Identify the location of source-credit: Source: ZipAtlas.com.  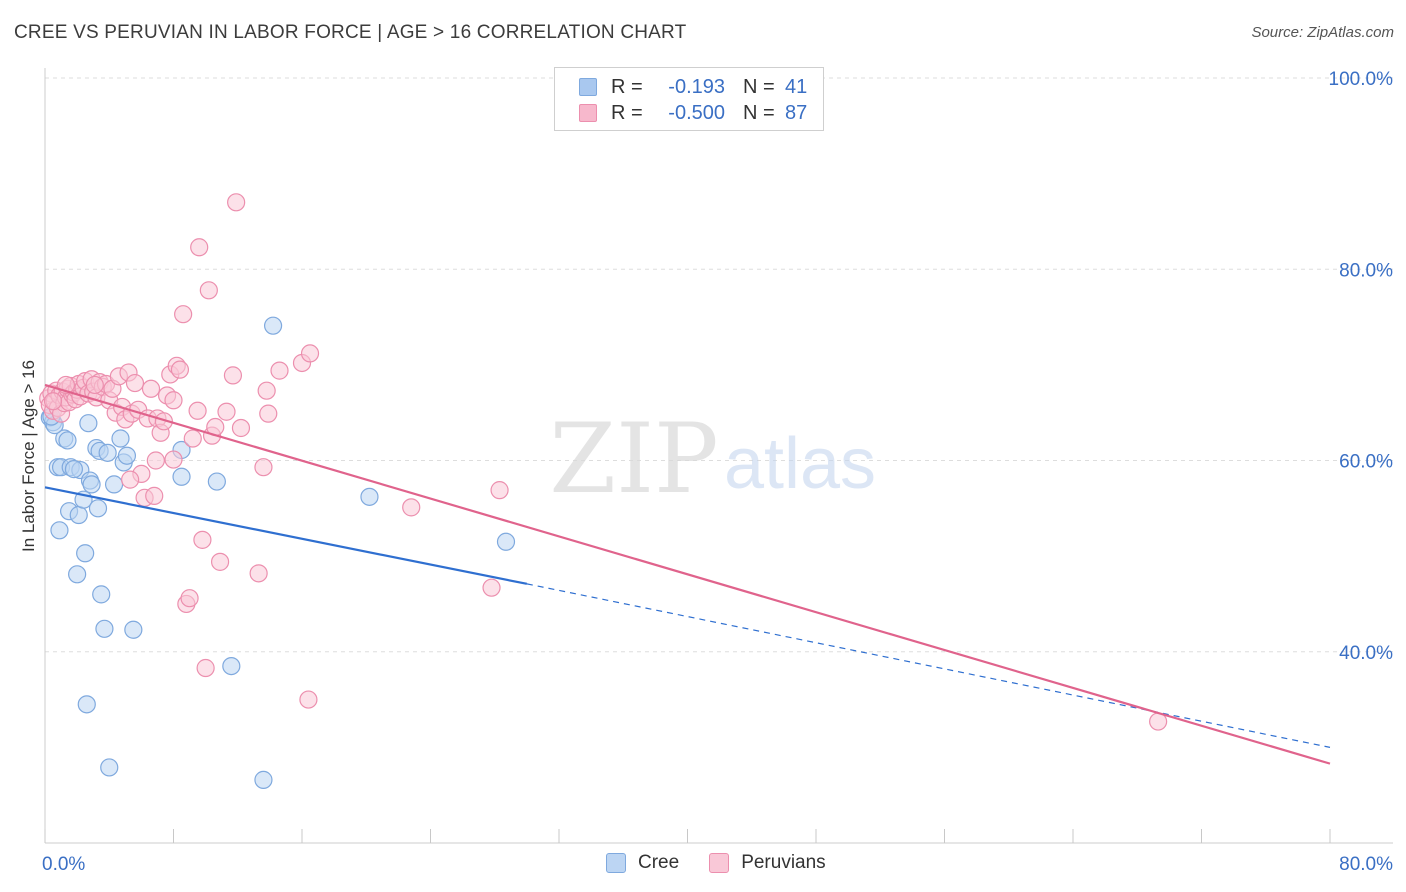
(1322, 32).